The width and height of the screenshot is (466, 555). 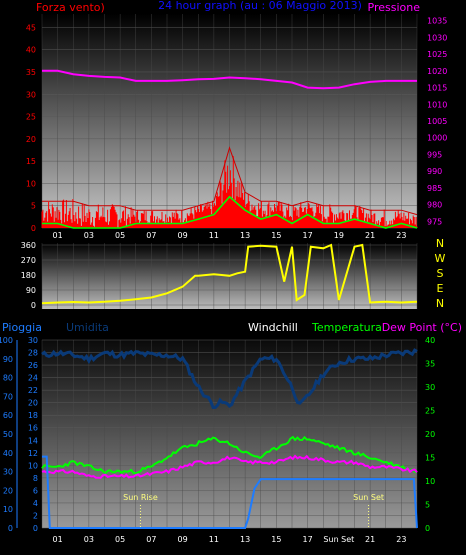 I want to click on rain-tick-label: 90, so click(x=8, y=359).